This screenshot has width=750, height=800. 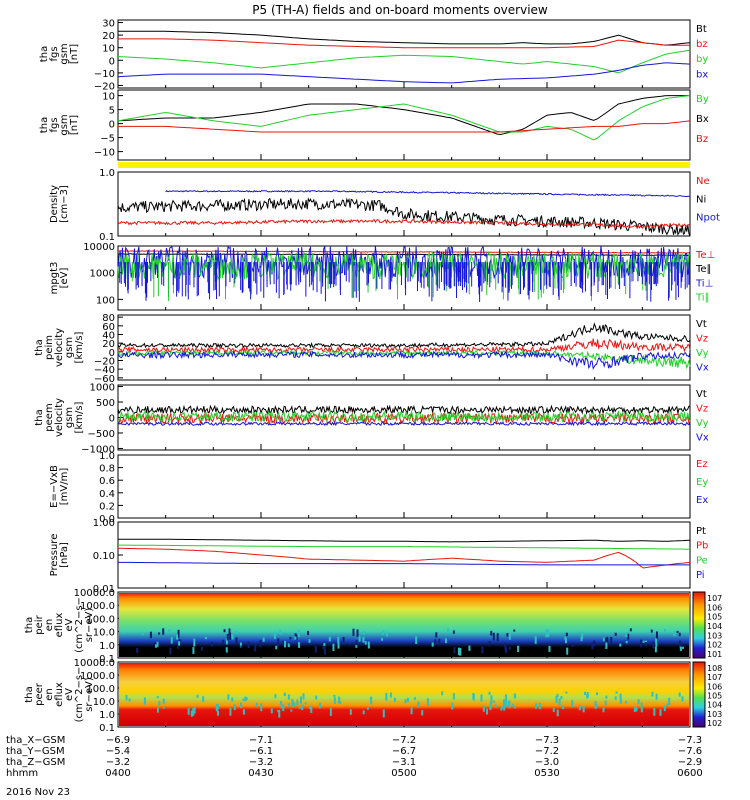 I want to click on y-tick-label: 0, so click(x=112, y=125).